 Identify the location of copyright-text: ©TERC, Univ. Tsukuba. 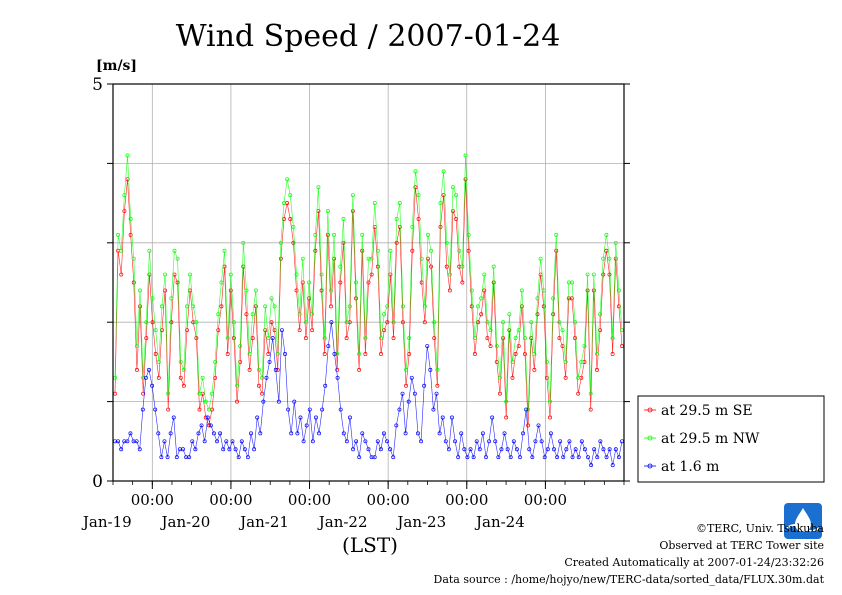
(759, 528).